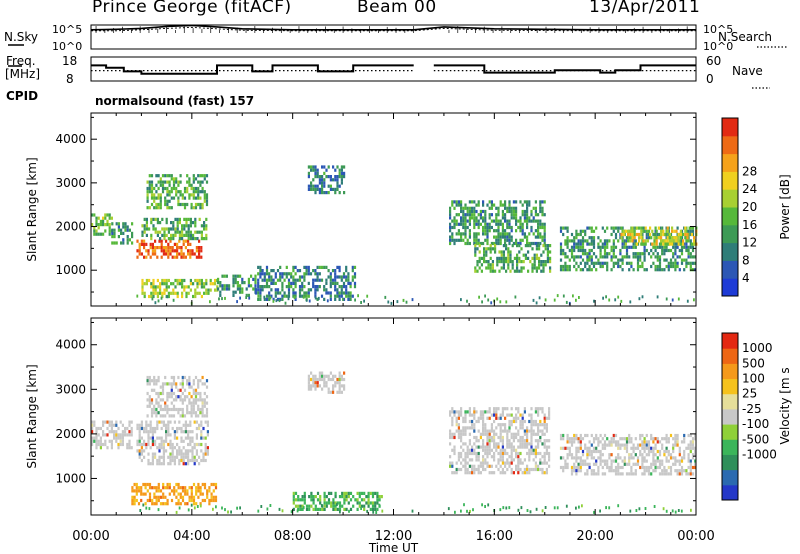  What do you see at coordinates (746, 260) in the screenshot?
I see `power-colorbar-tick: 8` at bounding box center [746, 260].